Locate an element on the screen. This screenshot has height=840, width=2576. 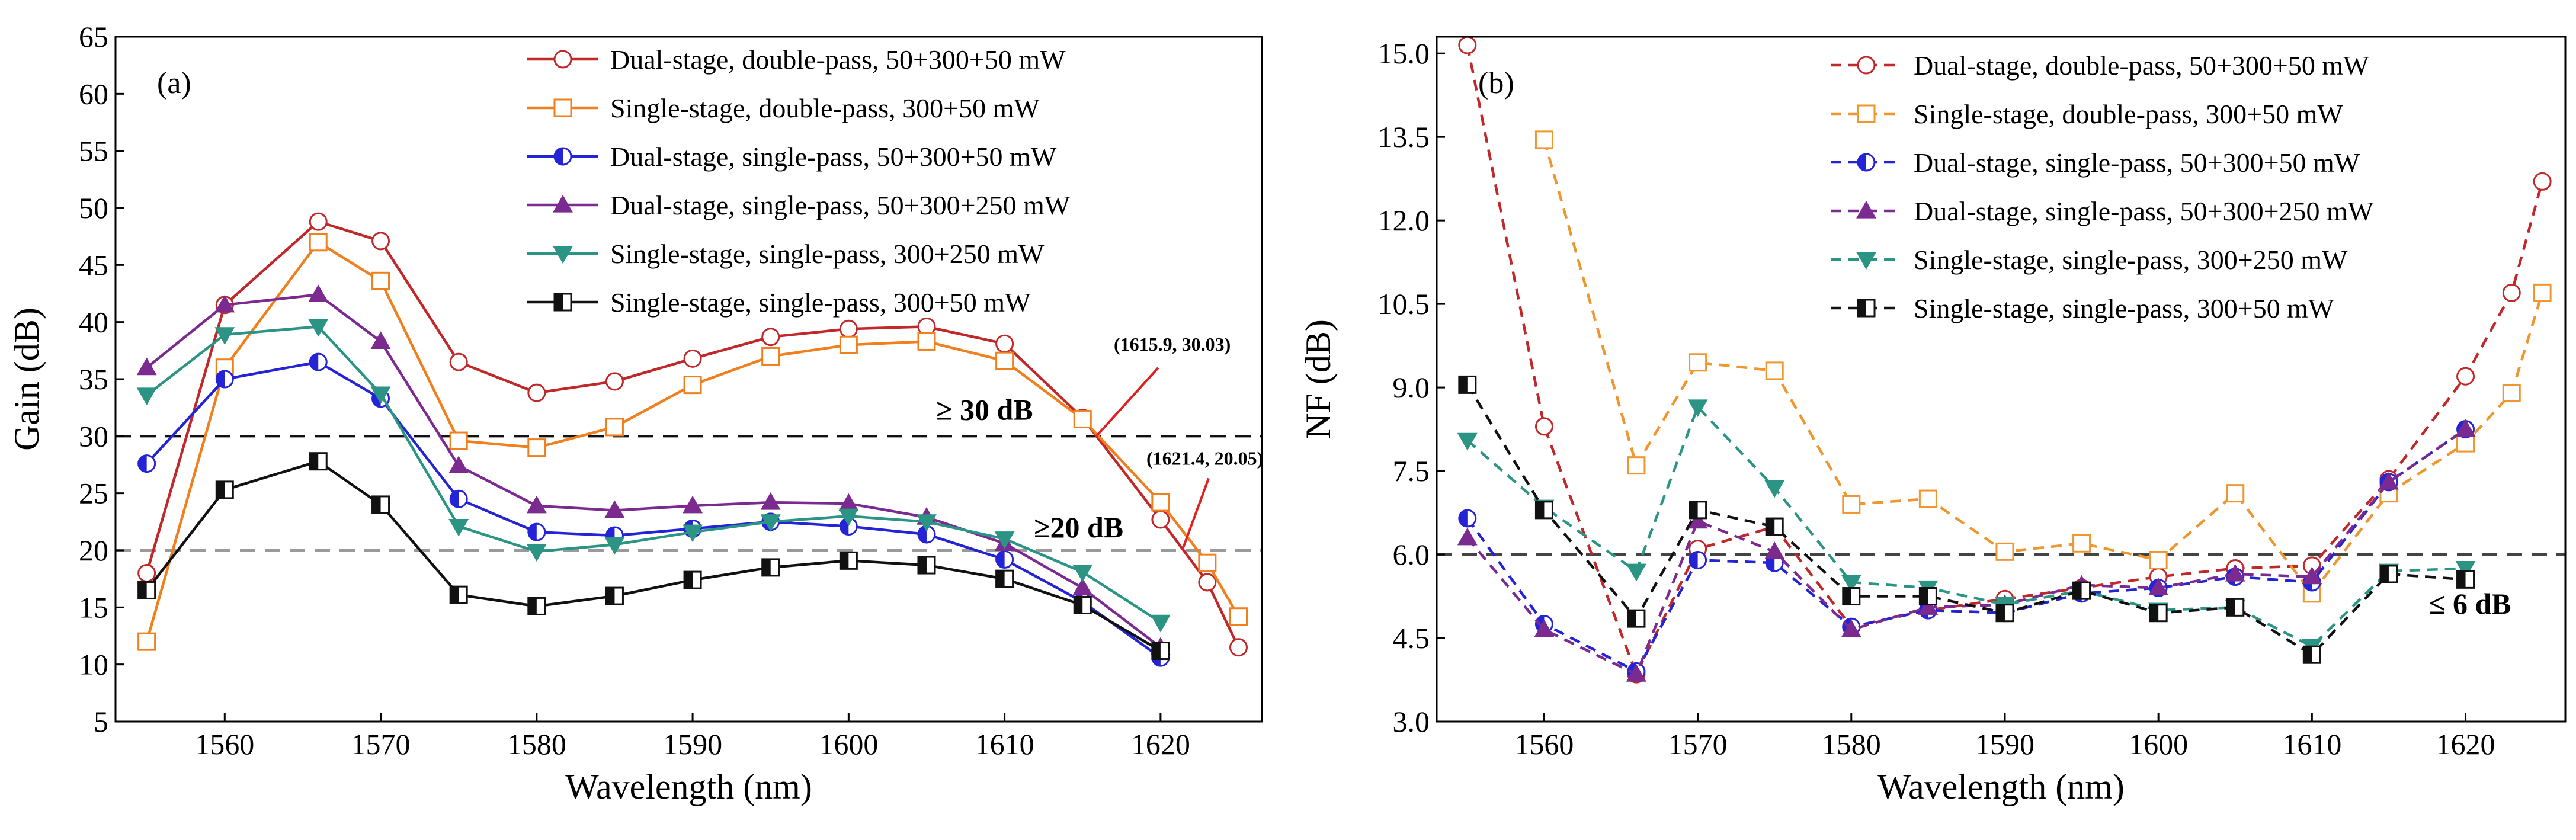
nf-y-tick-label: 13.5 is located at coordinates (1404, 136).